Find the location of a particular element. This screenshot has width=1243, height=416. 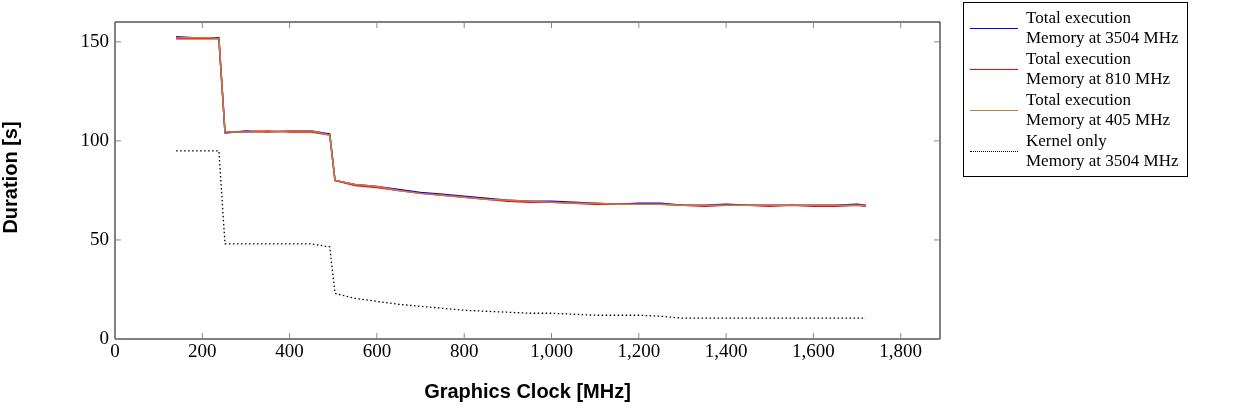

x-tick-label: 1,000 is located at coordinates (551, 351).